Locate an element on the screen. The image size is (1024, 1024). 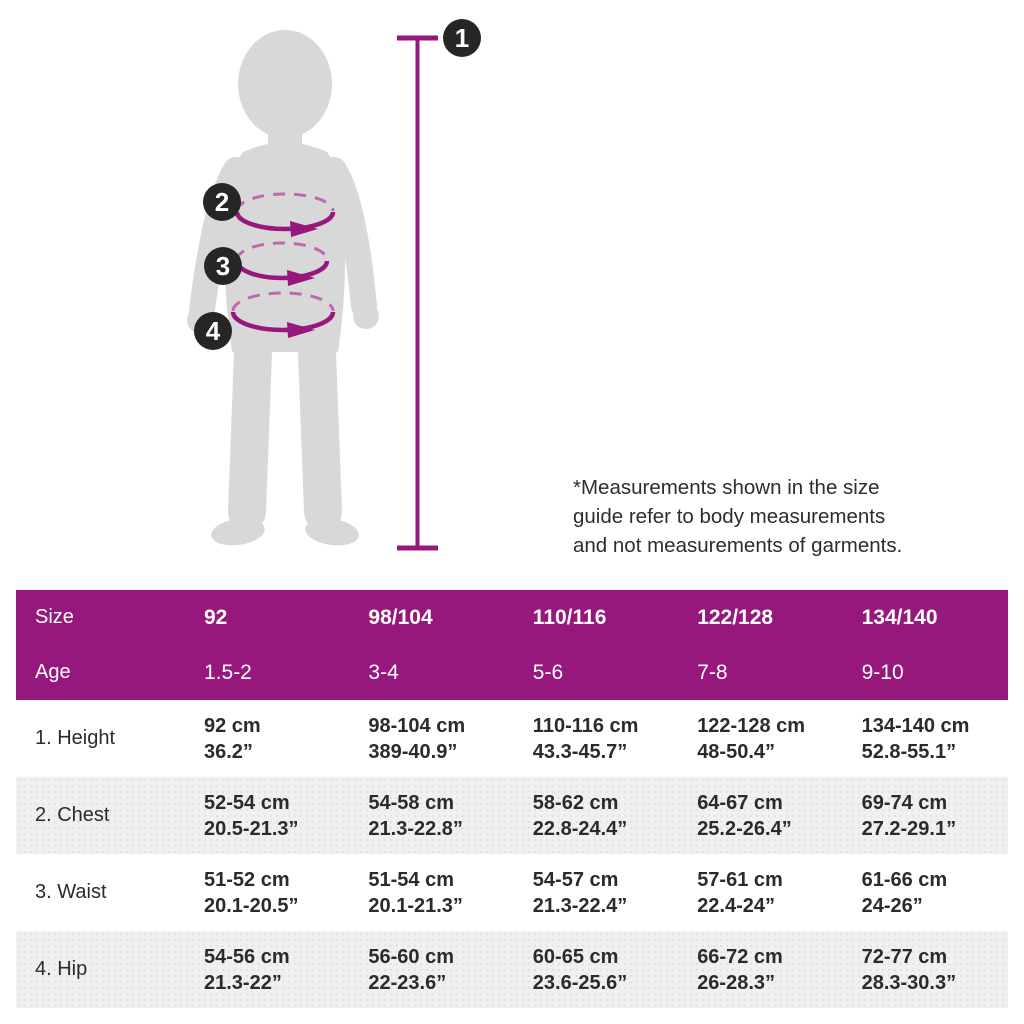
body-measurement-diagram: 1 2 3 4 is located at coordinates (334, 285).